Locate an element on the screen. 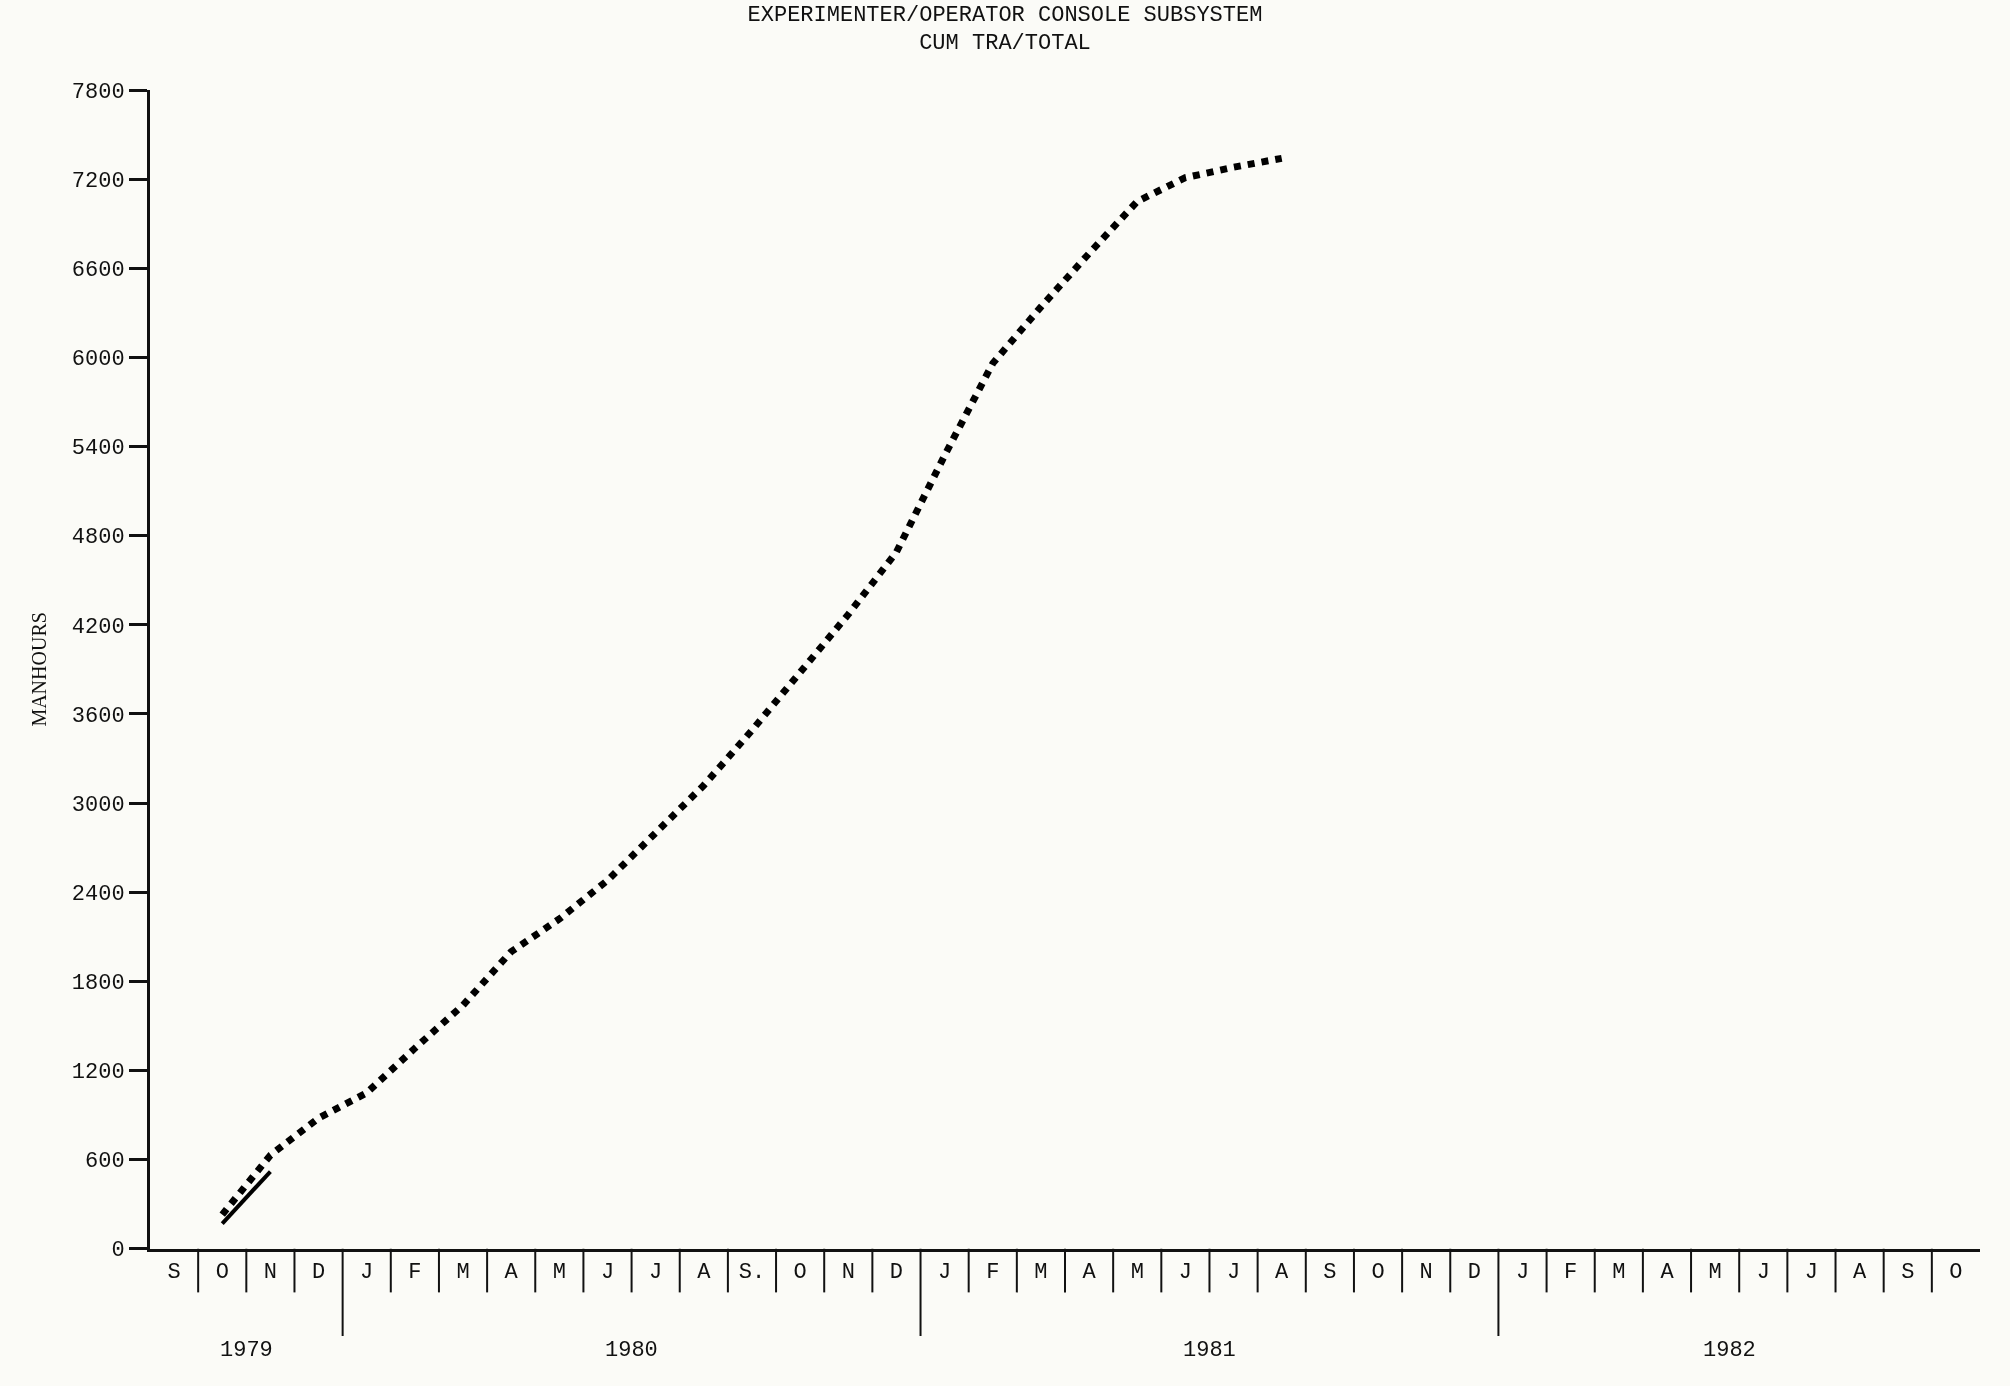 This screenshot has width=2010, height=1386. y-tick-label: 7200 is located at coordinates (98, 181).